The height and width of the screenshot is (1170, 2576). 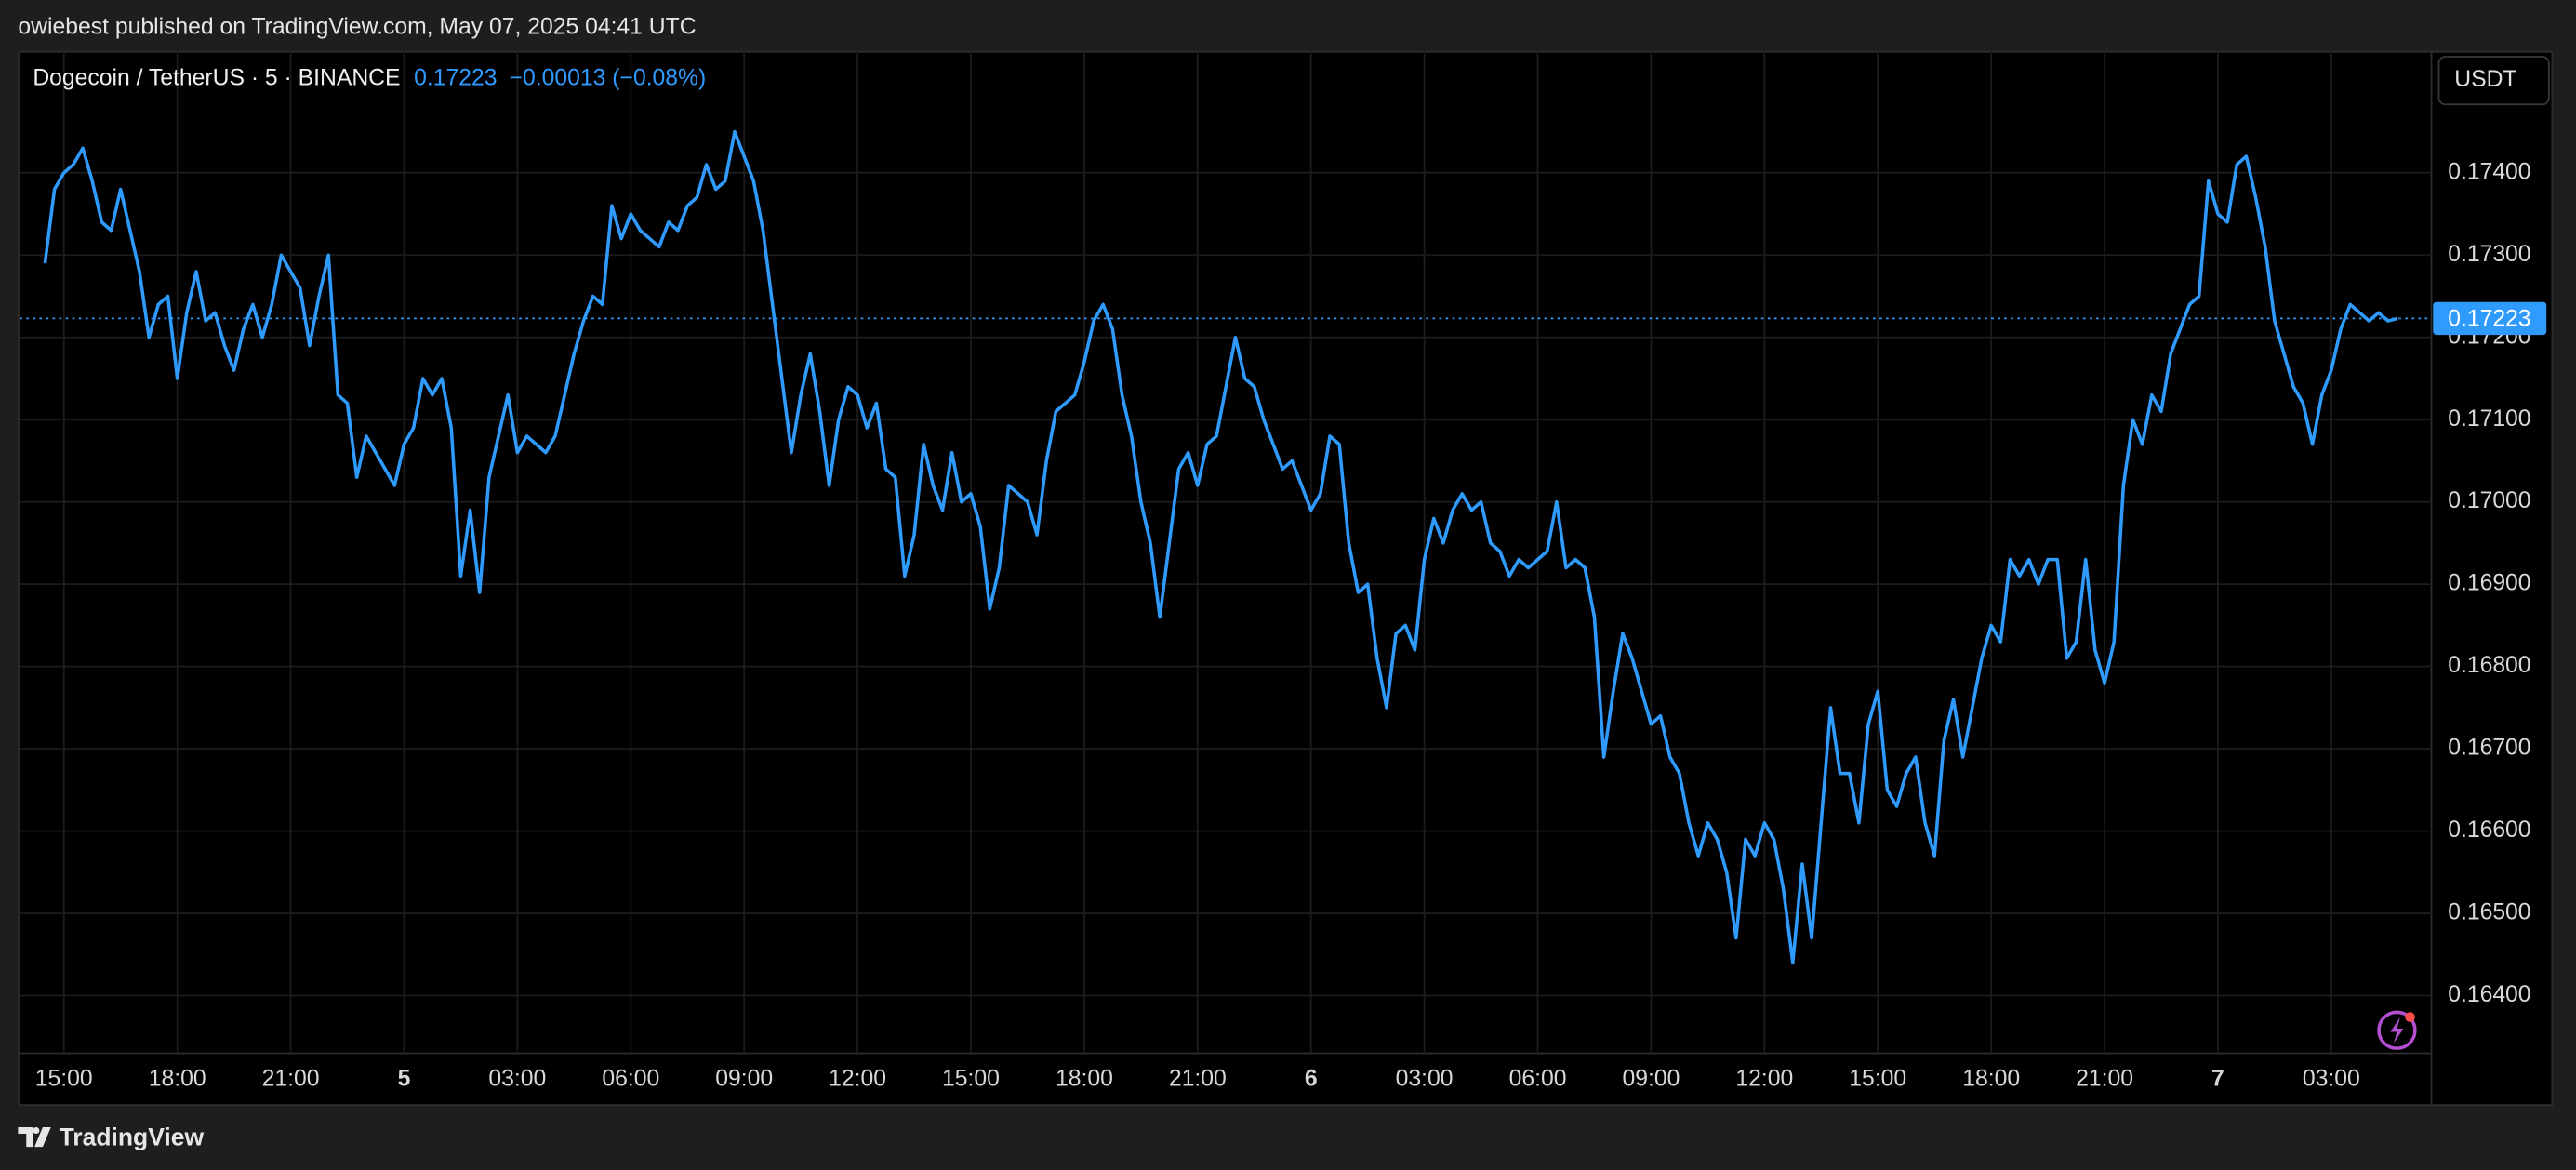 I want to click on unit-button, so click(x=2493, y=81).